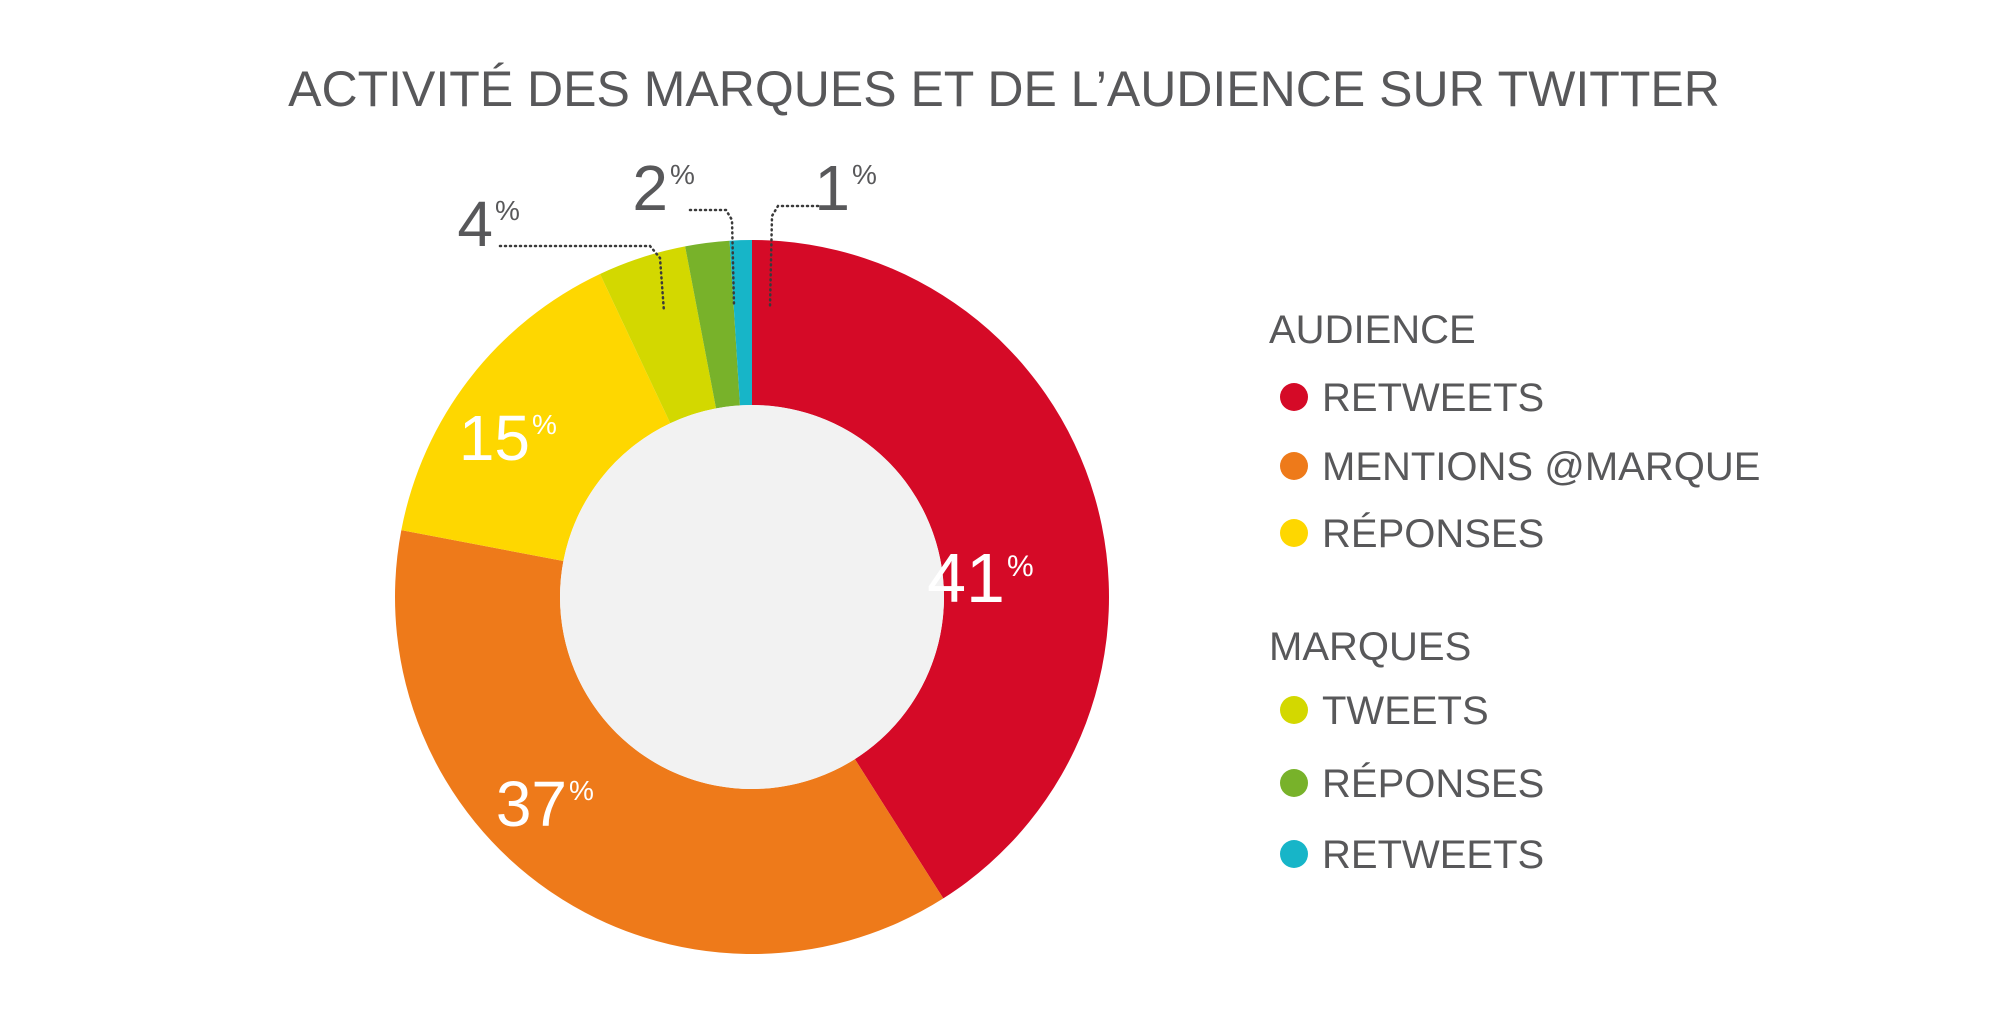 The image size is (2009, 1024). What do you see at coordinates (494, 438) in the screenshot?
I see `slice-value-label: 15` at bounding box center [494, 438].